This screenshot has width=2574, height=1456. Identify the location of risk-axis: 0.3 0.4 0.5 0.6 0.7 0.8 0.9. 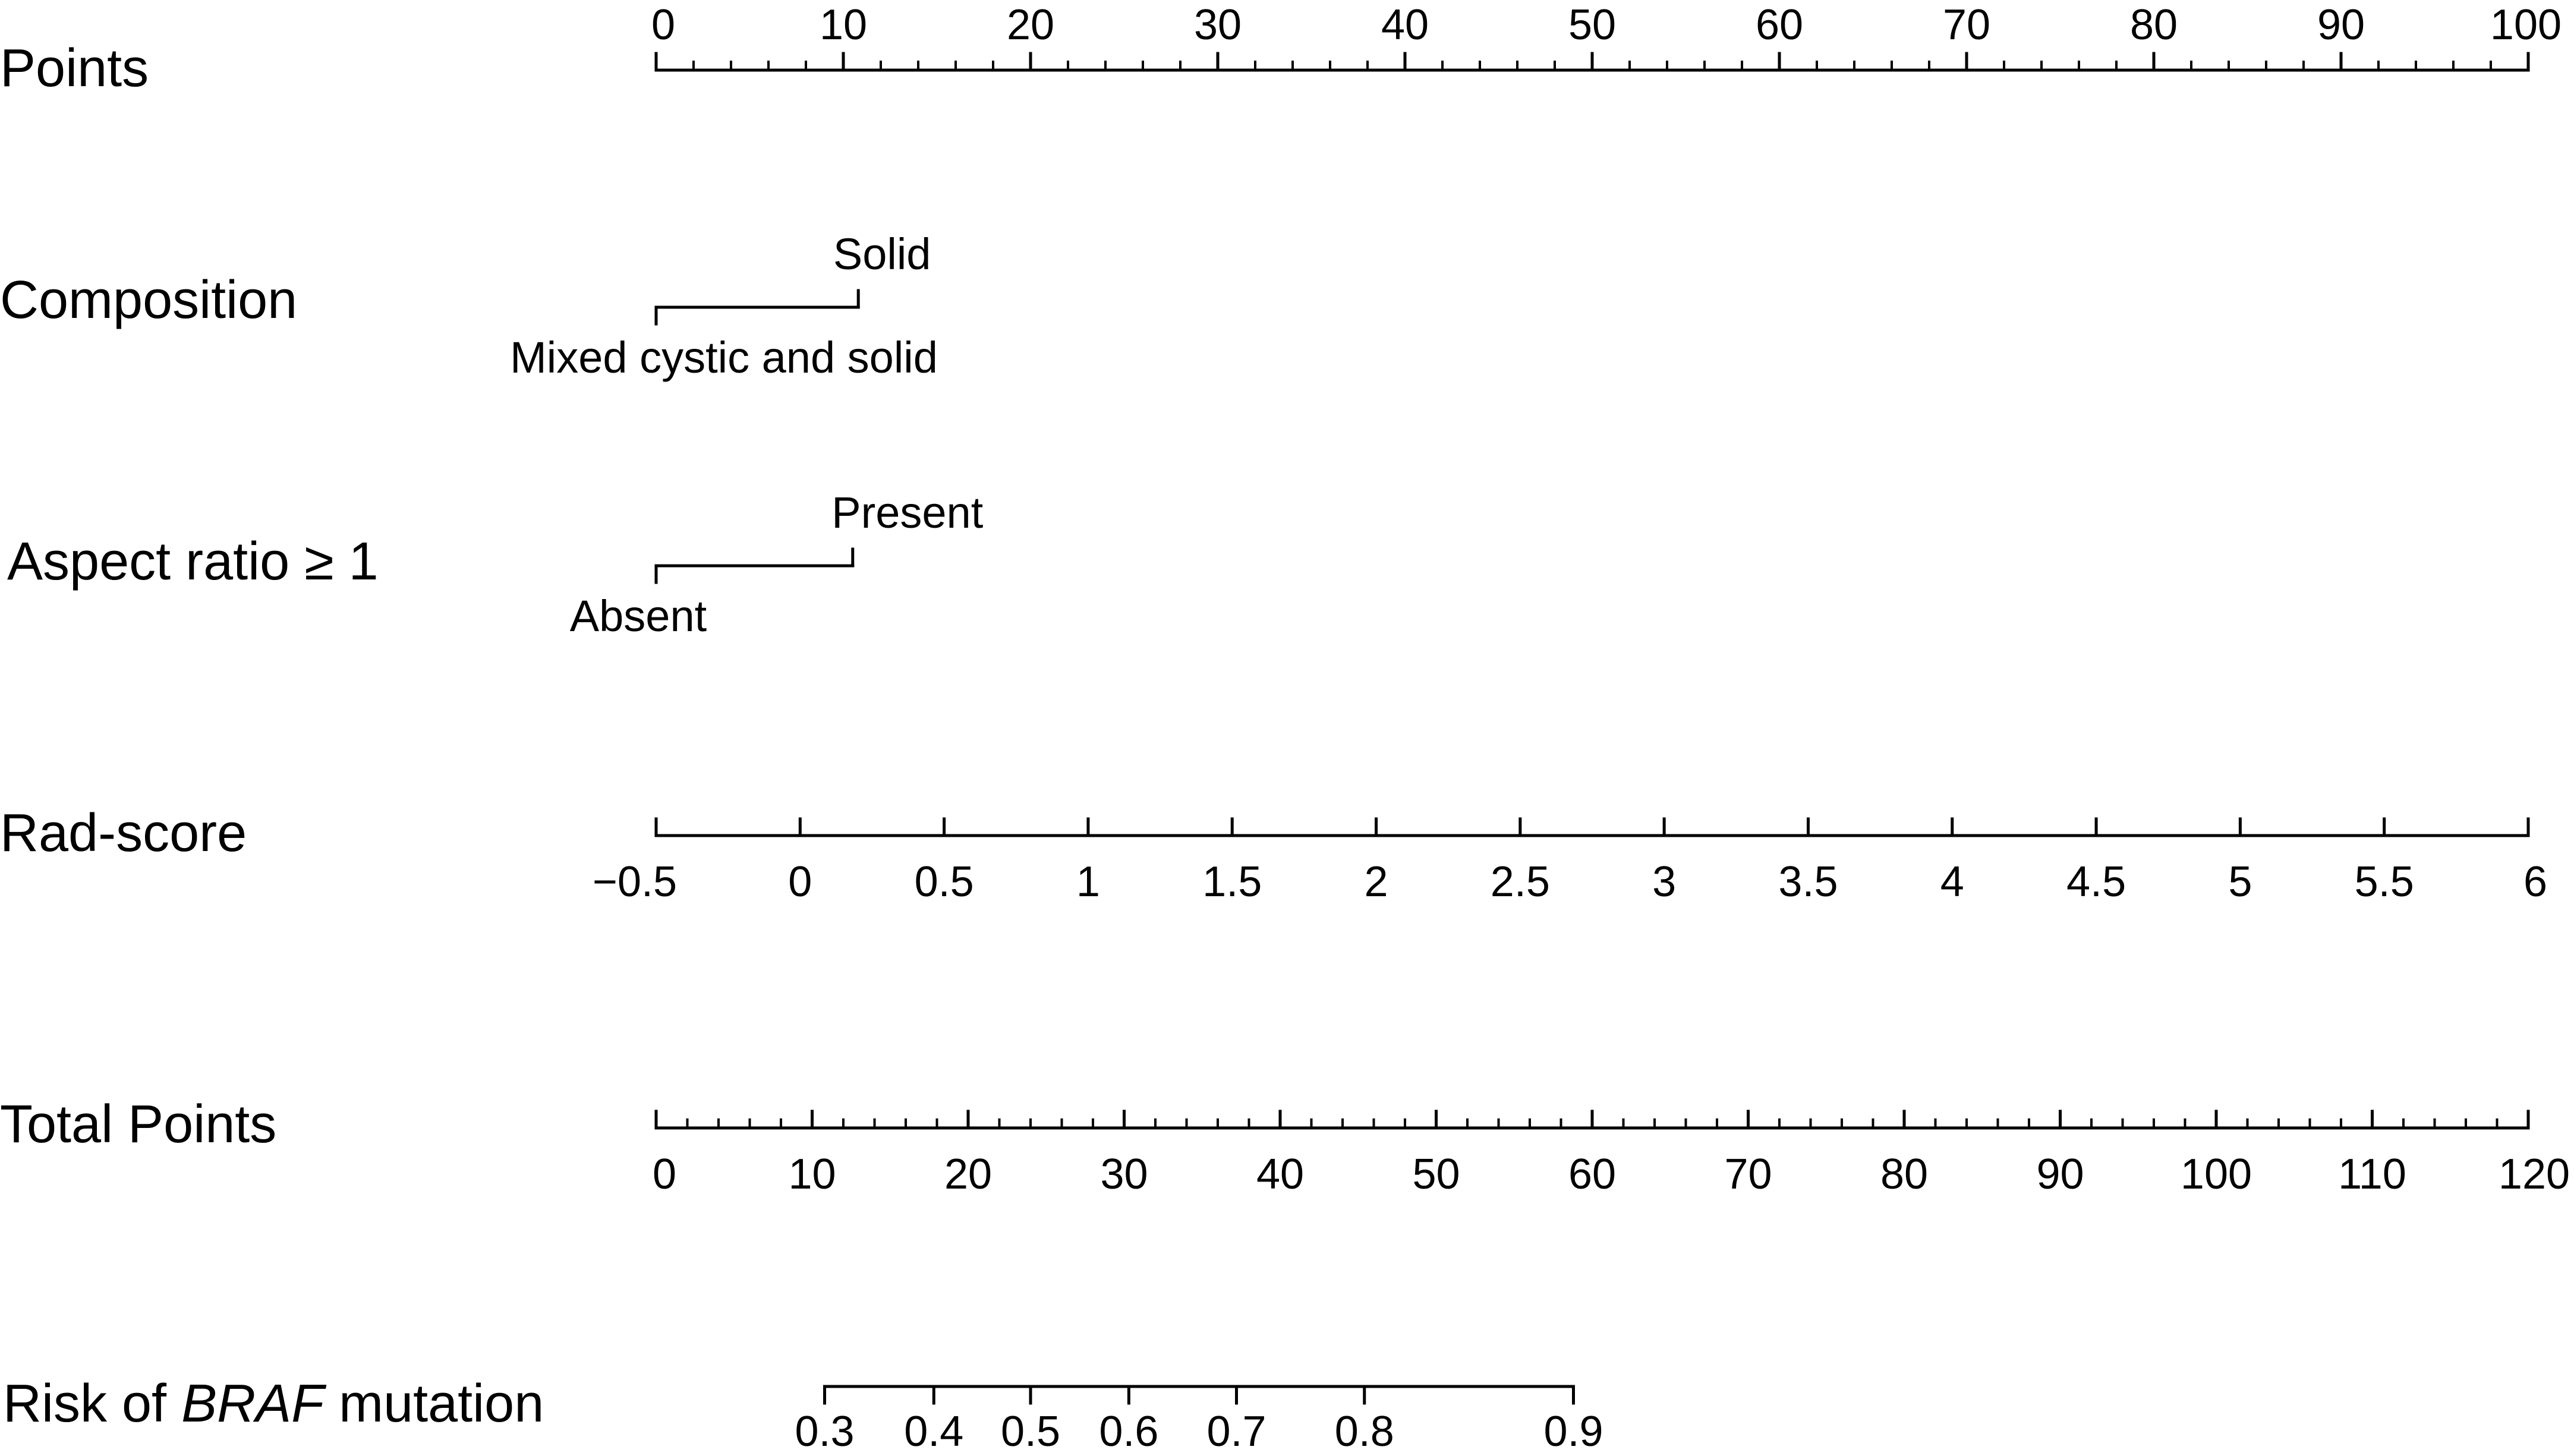
(1199, 1420).